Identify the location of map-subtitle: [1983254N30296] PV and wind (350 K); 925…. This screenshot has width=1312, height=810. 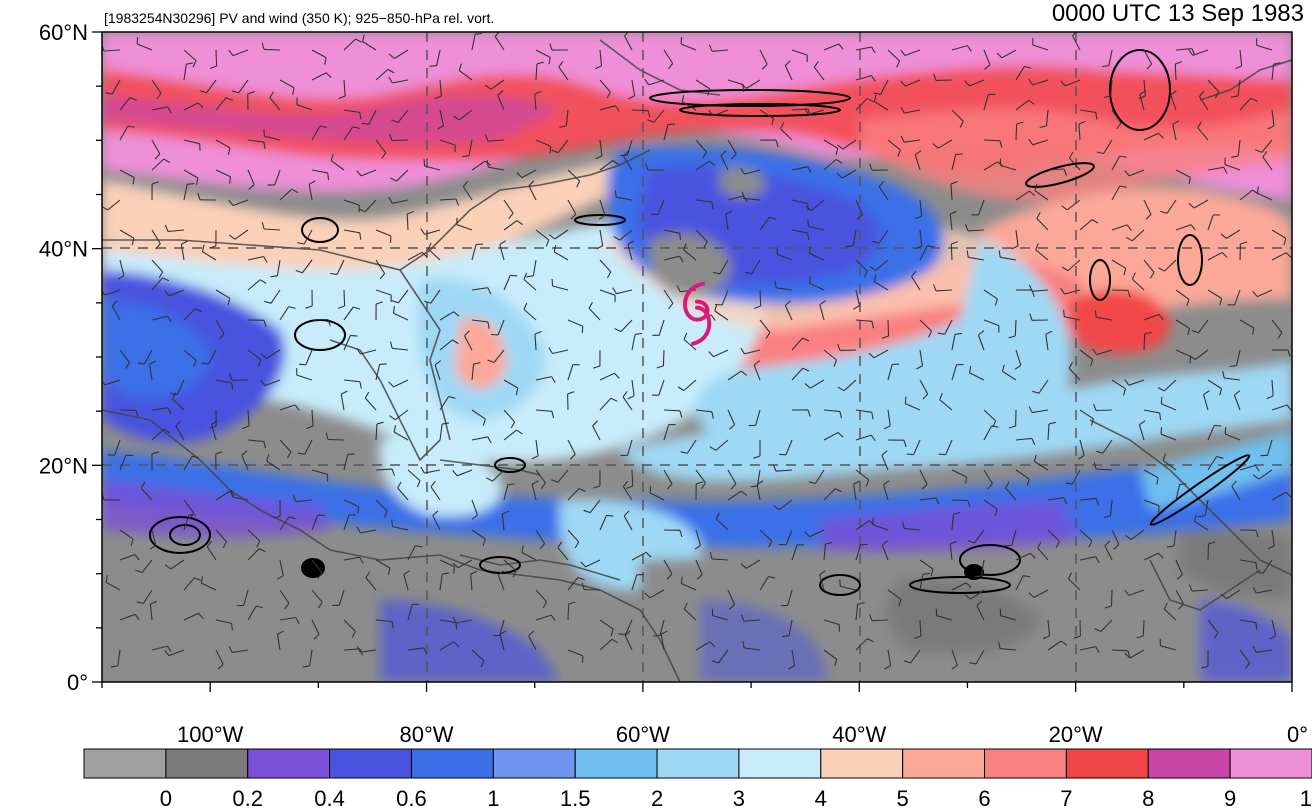
(299, 18).